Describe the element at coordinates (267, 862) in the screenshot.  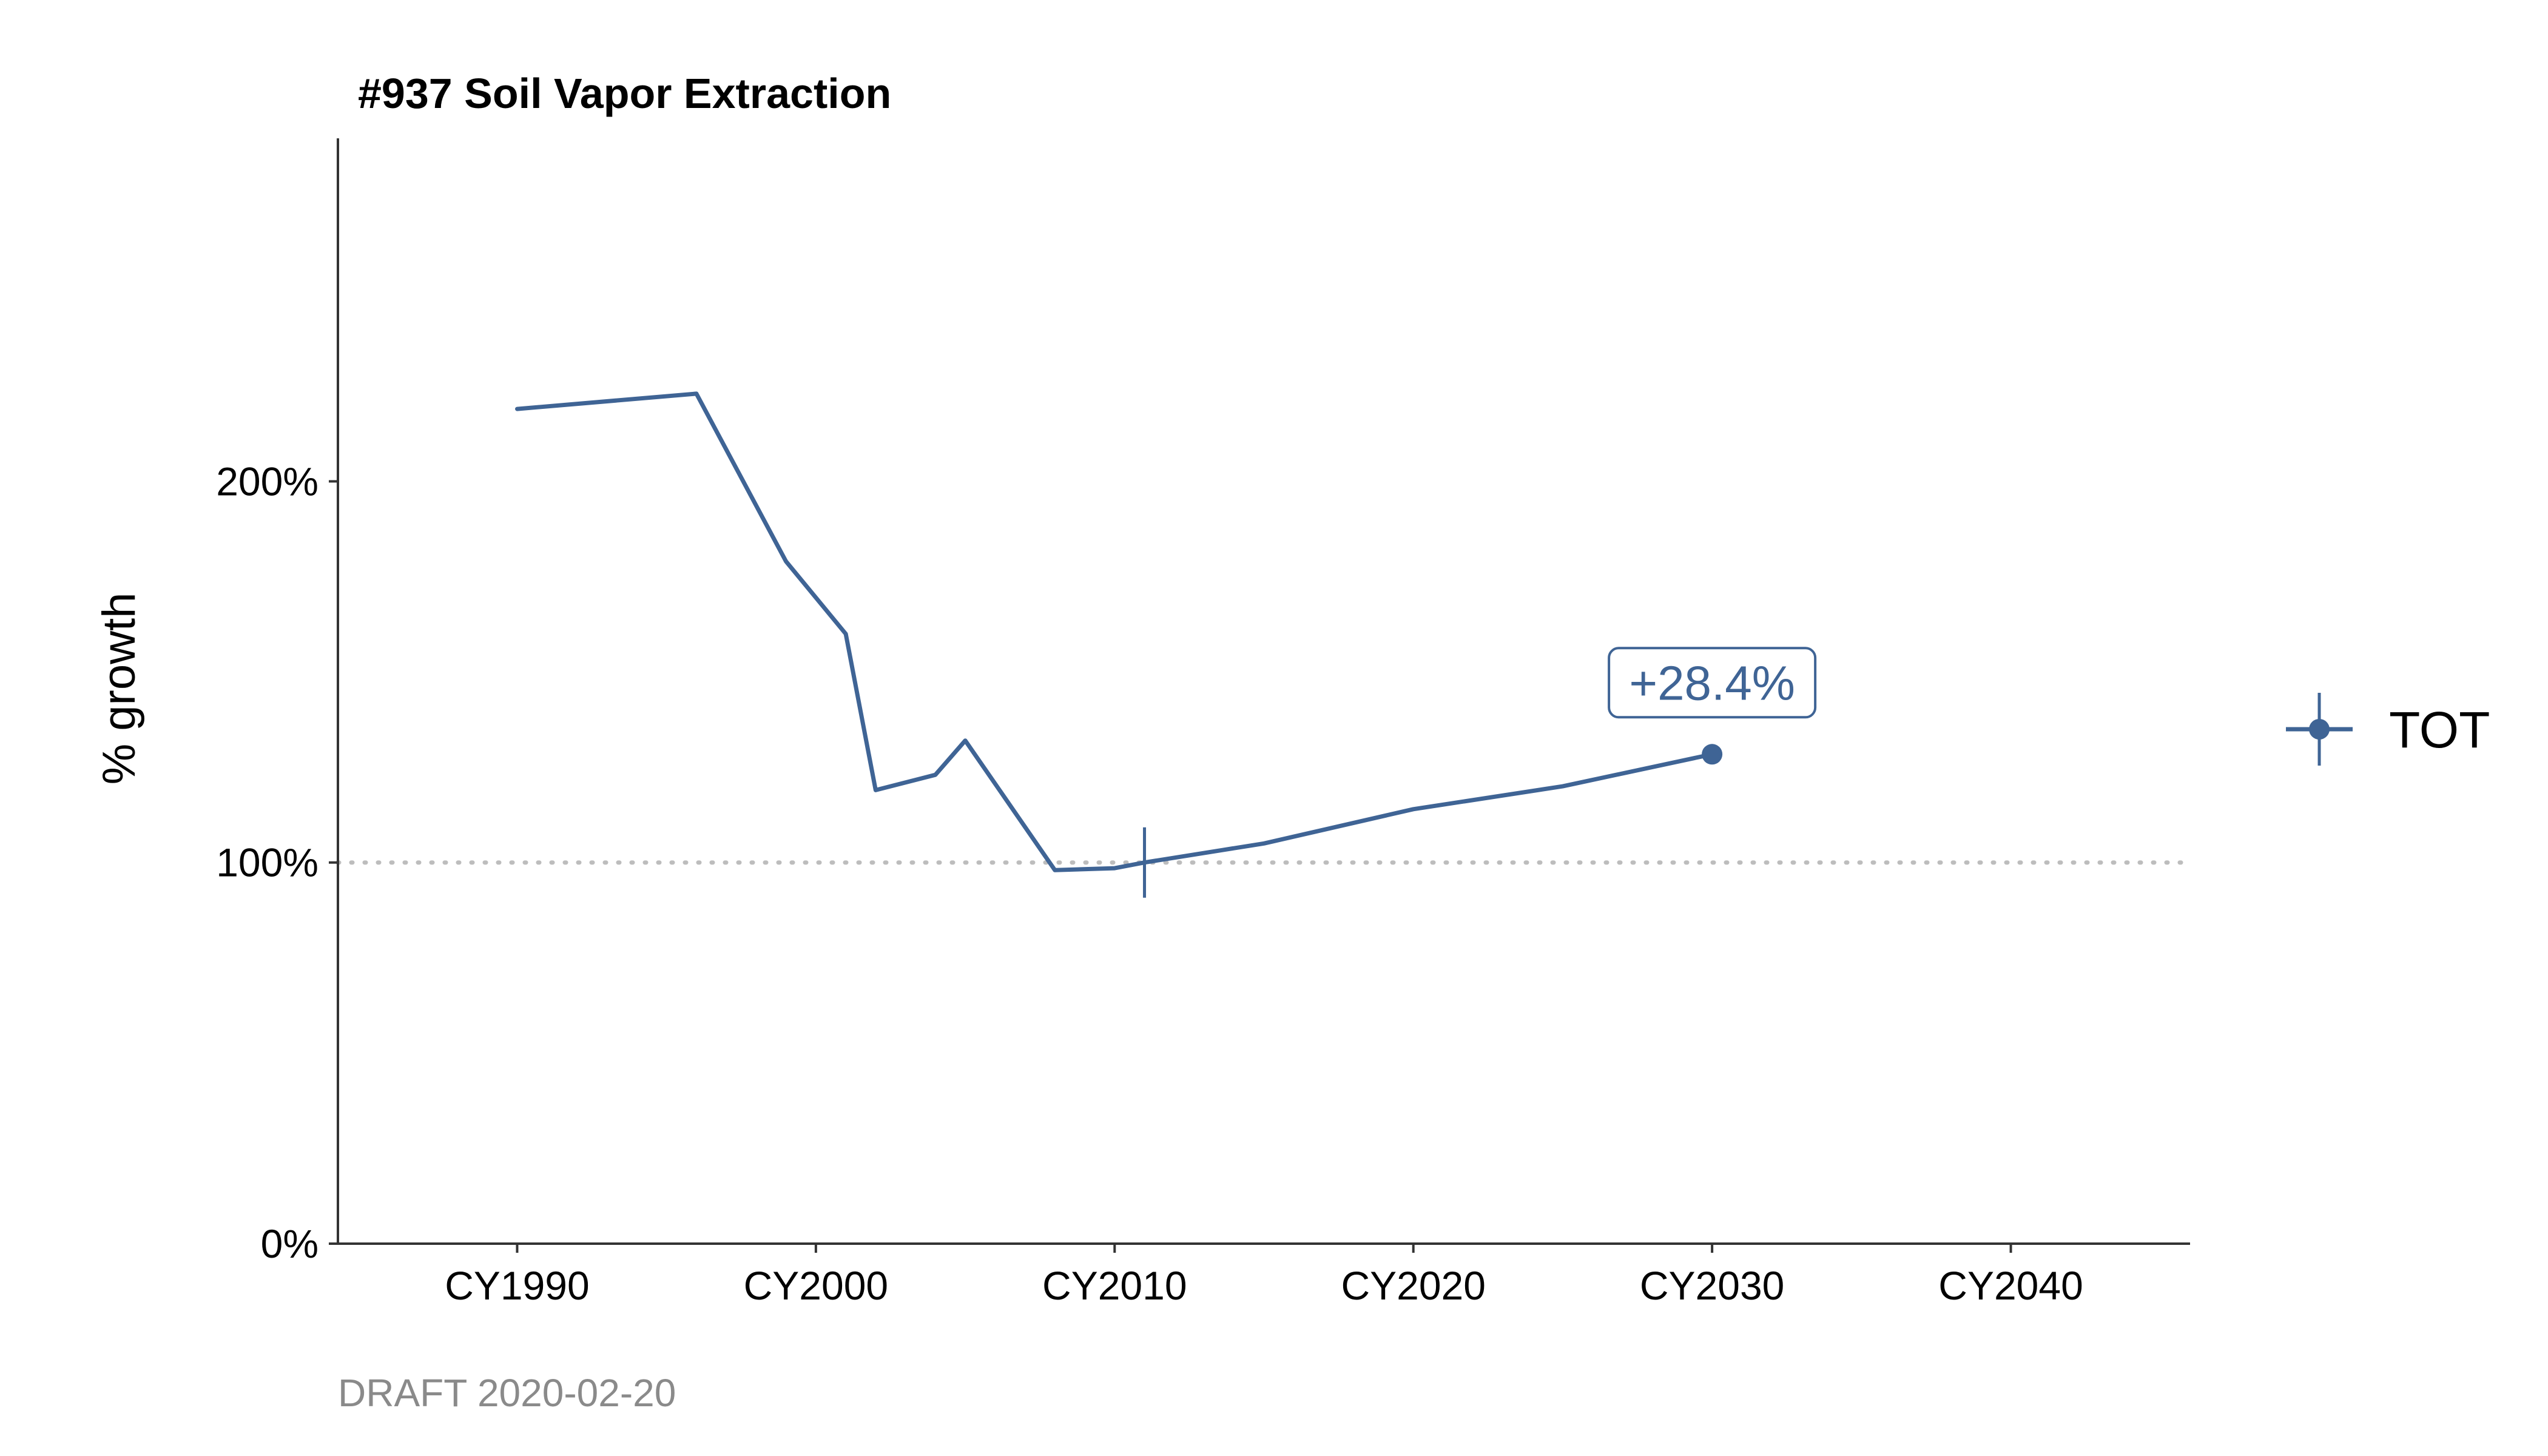
I see `y-tick-label: 100%` at that location.